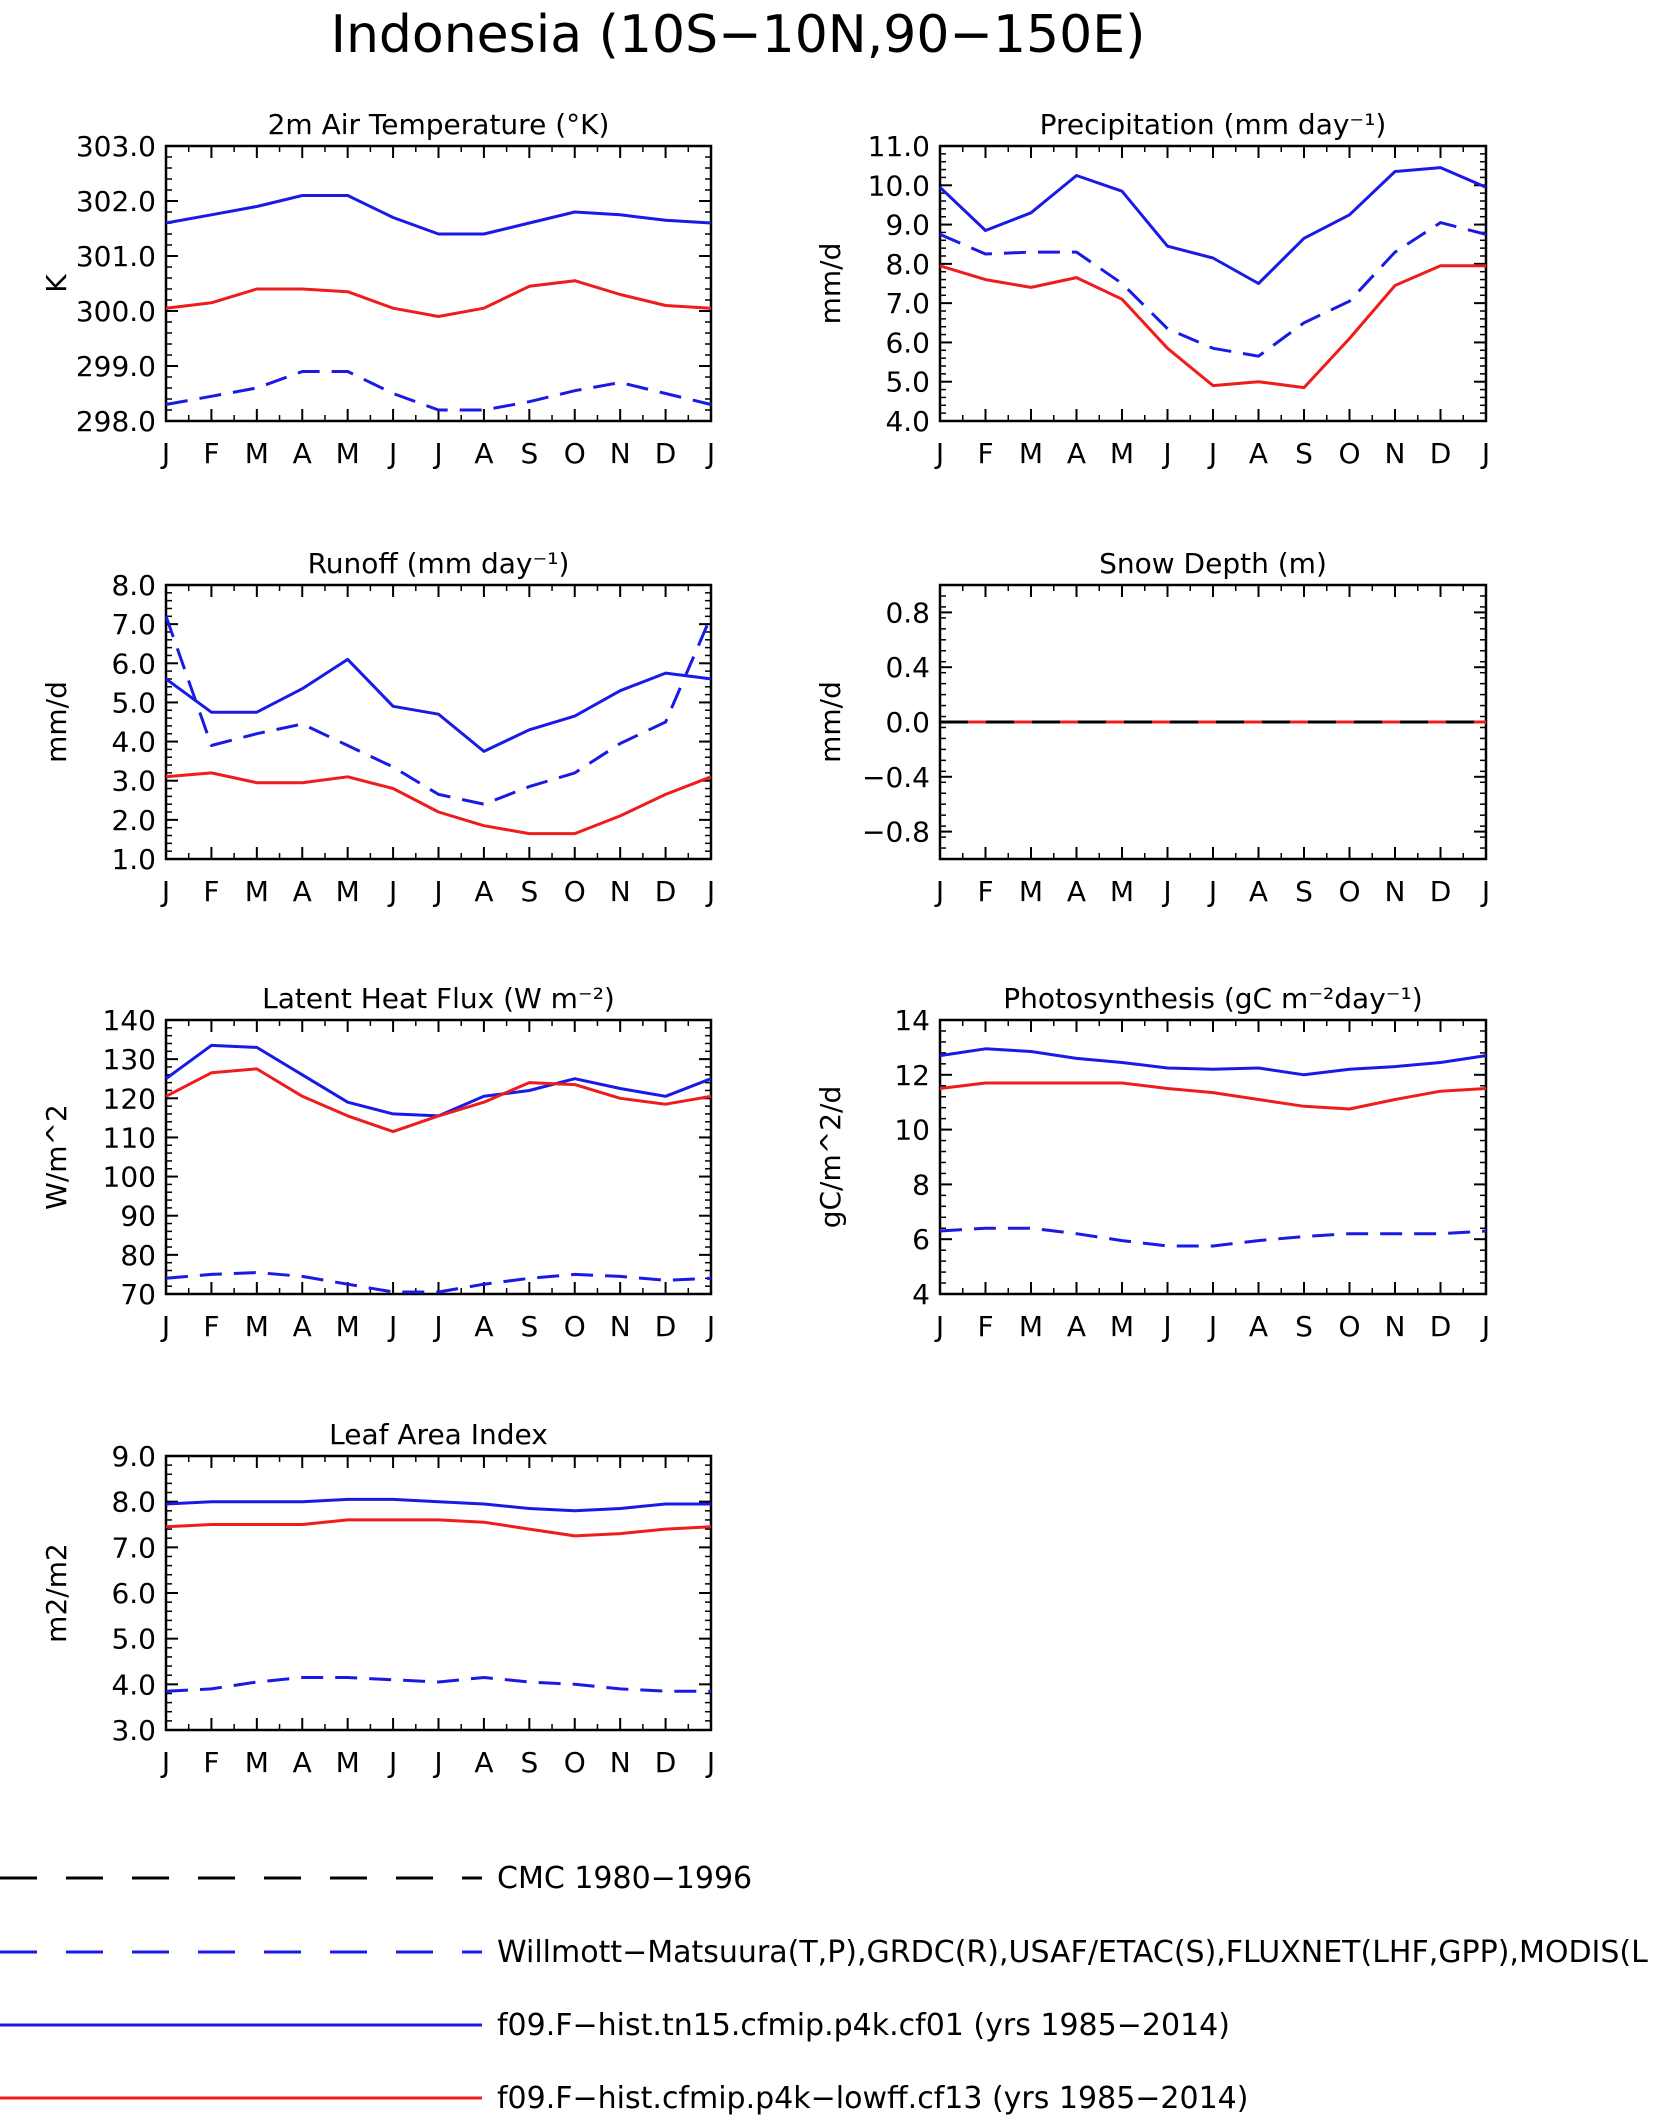 The height and width of the screenshot is (2123, 1673). Describe the element at coordinates (912, 1130) in the screenshot. I see `y-tick-label: 10` at that location.